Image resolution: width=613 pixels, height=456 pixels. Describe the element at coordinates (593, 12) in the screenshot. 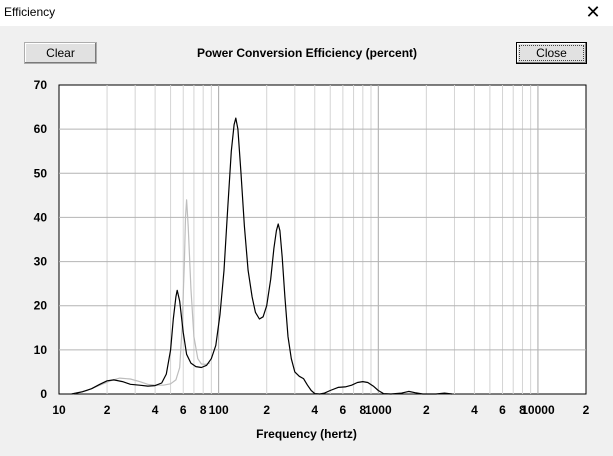

I see `window-close-icon: ✕` at that location.